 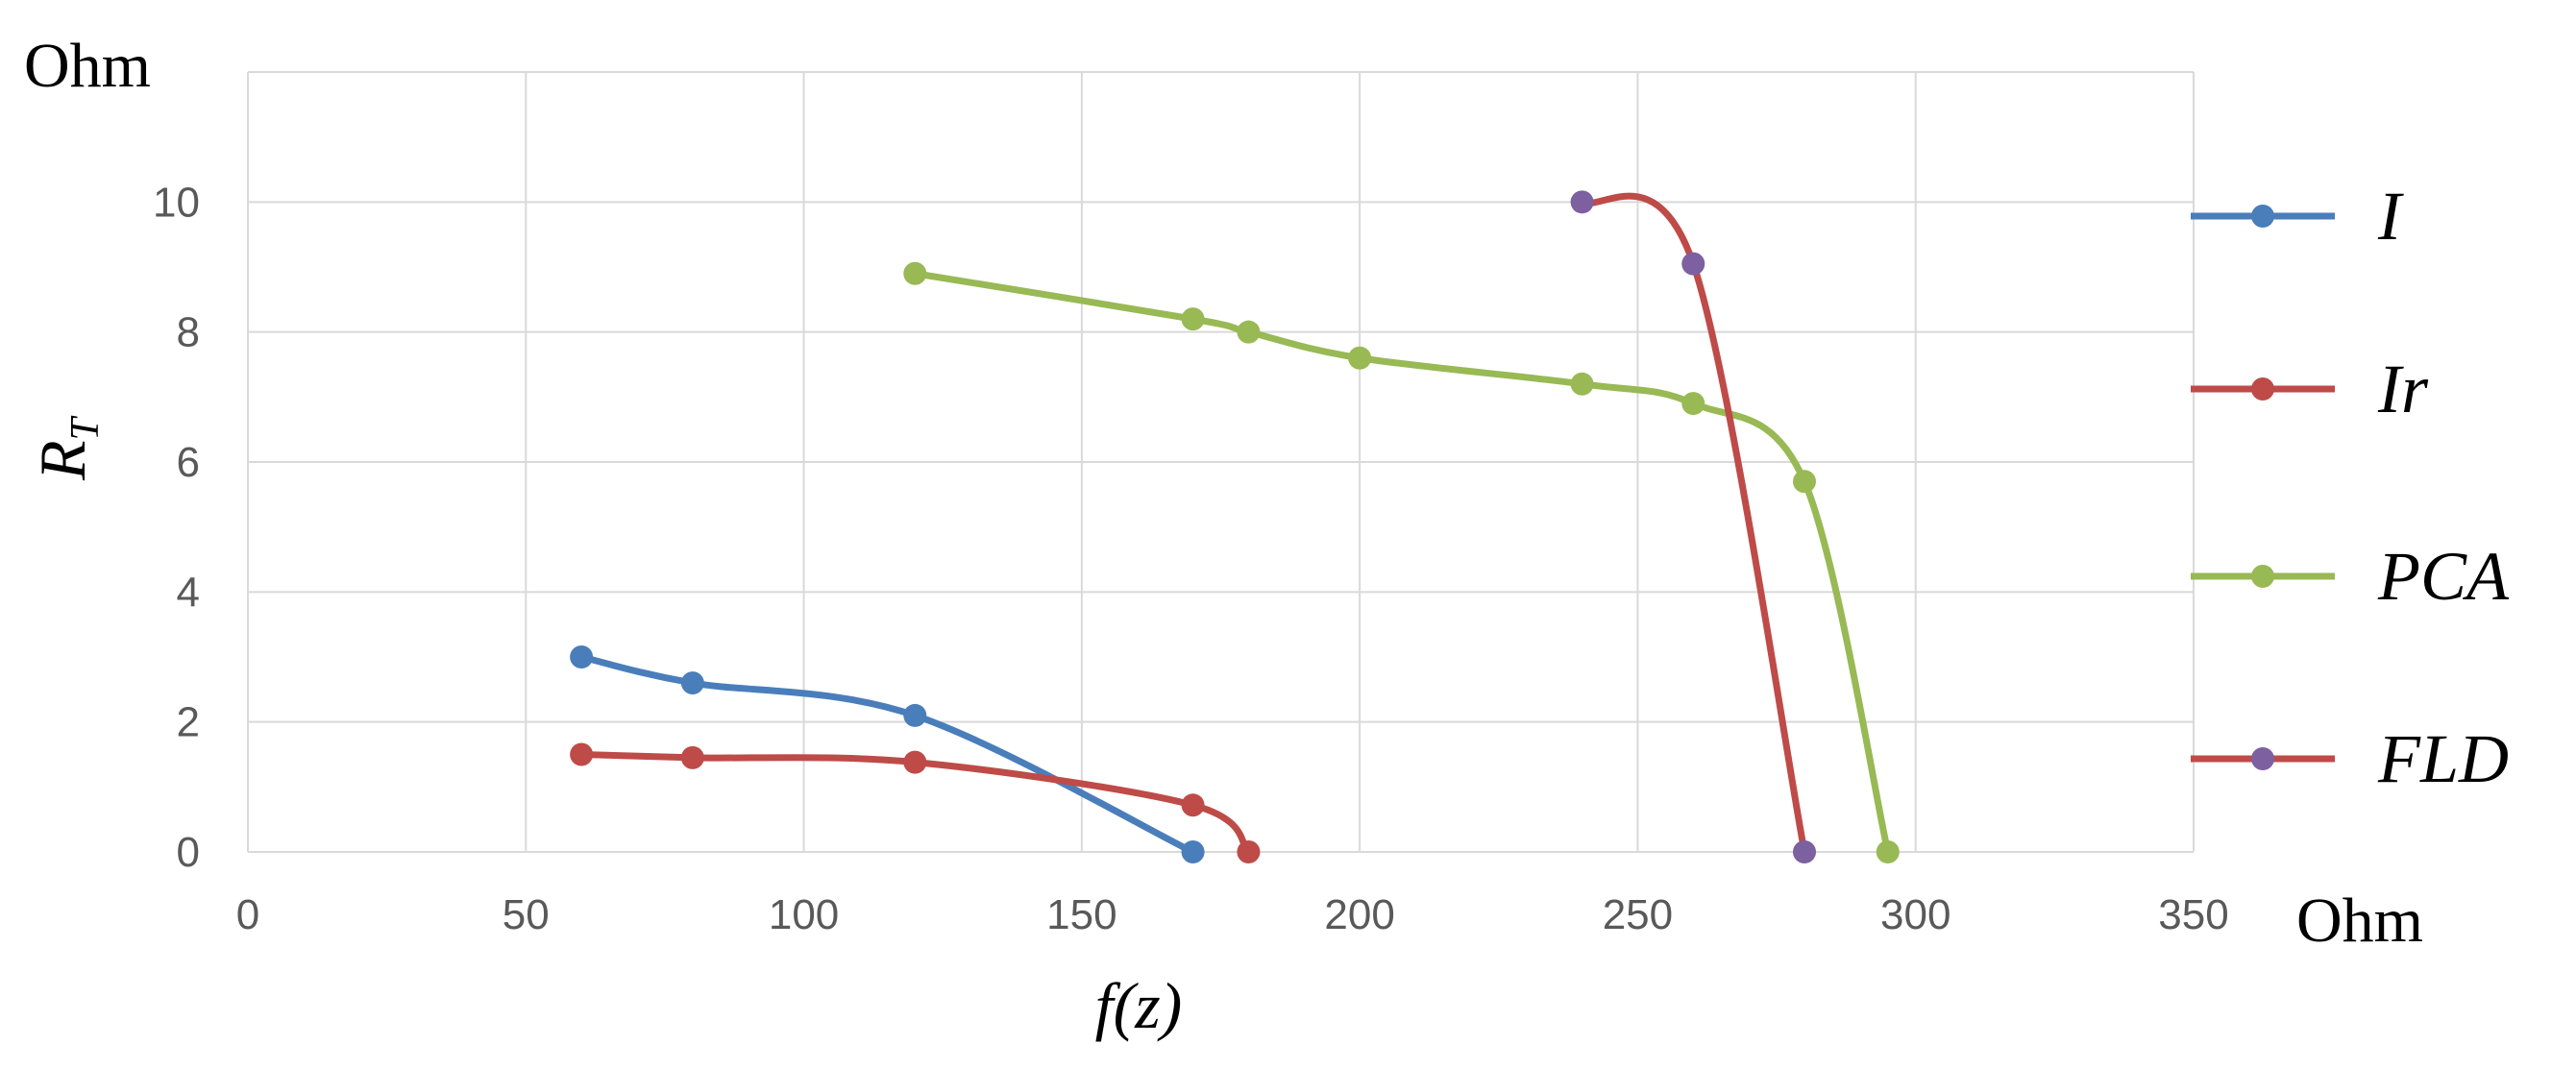 I want to click on y-axis-title: RT, so click(x=67, y=448).